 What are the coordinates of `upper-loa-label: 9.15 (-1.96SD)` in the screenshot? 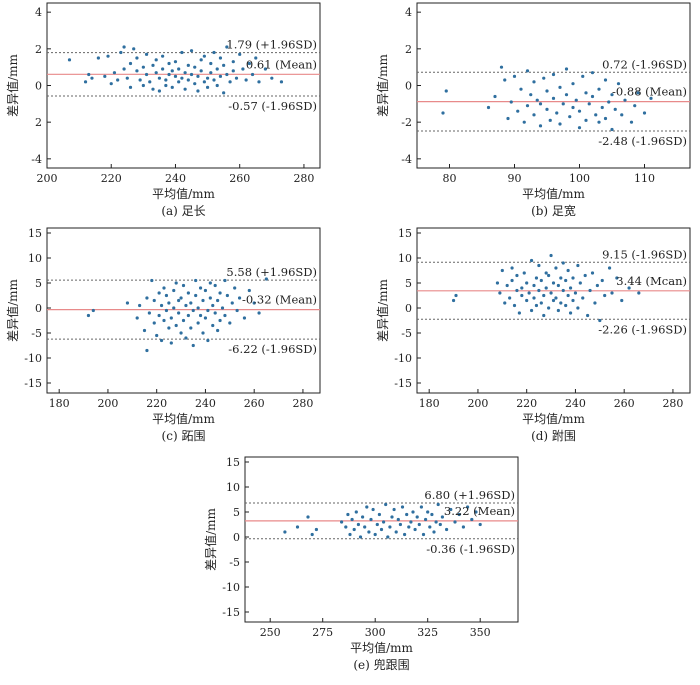 It's located at (644, 254).